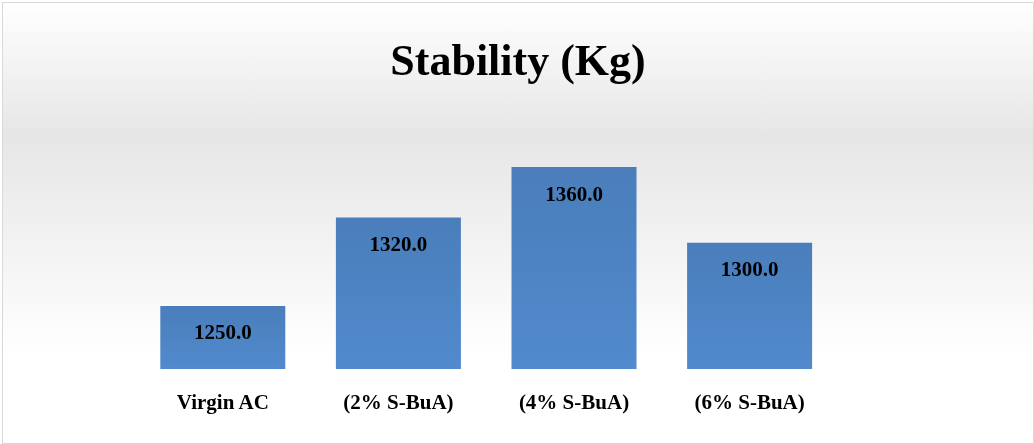  Describe the element at coordinates (574, 401) in the screenshot. I see `x-tick-label: (4% S-BuA)` at that location.